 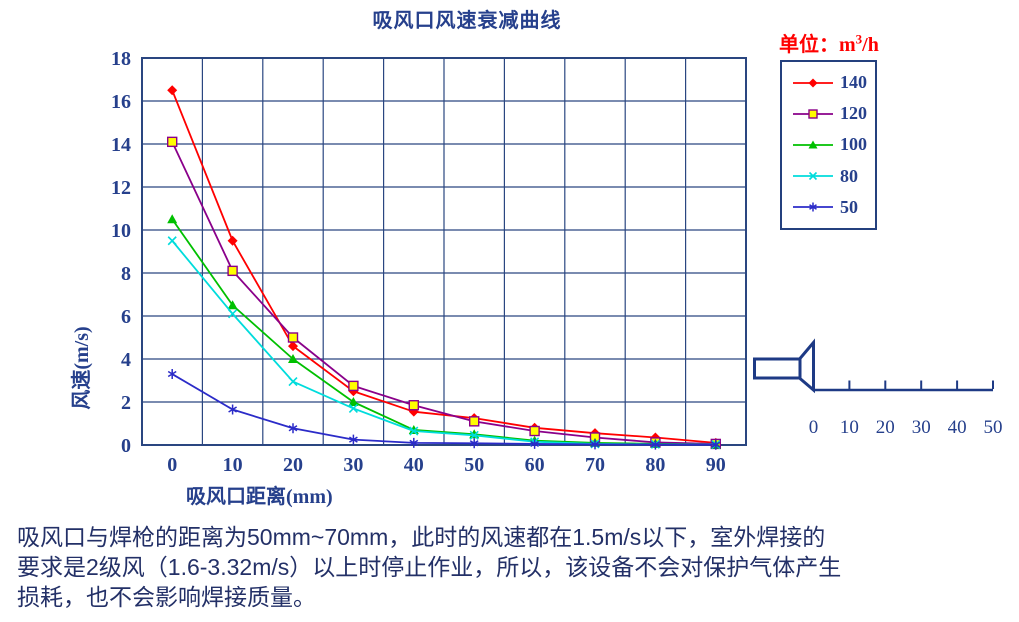 I want to click on legend-entry-120: 120, so click(x=833, y=113).